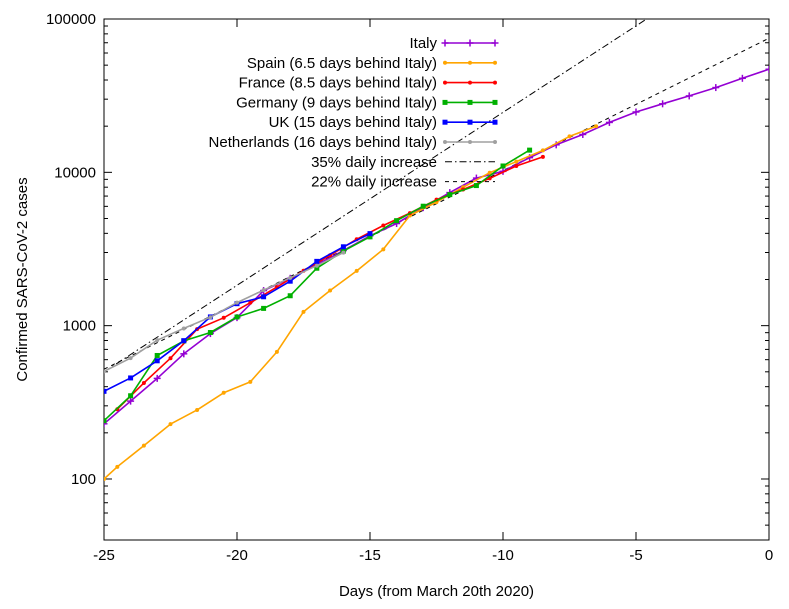  What do you see at coordinates (336, 102) in the screenshot?
I see `legend-label: Germany (9 days behind Italy)` at bounding box center [336, 102].